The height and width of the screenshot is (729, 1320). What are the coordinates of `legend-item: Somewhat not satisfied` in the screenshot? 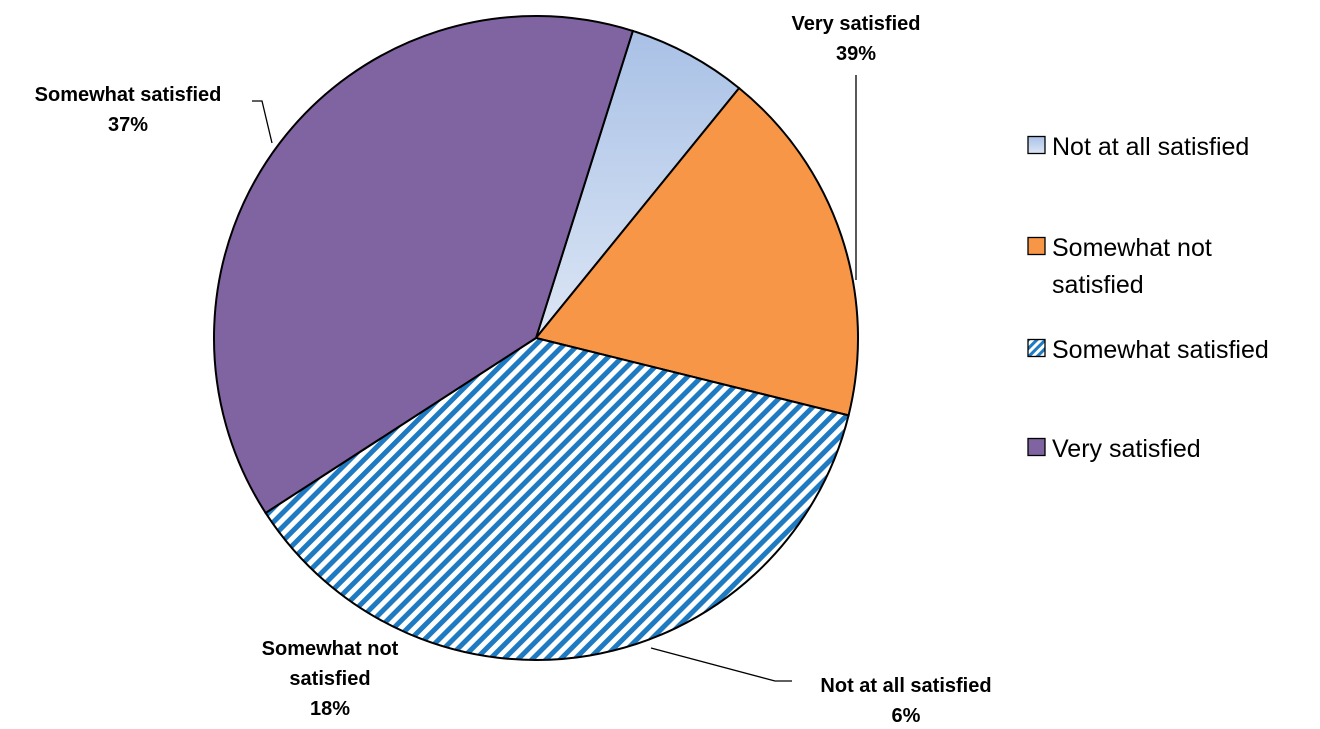 It's located at (1119, 266).